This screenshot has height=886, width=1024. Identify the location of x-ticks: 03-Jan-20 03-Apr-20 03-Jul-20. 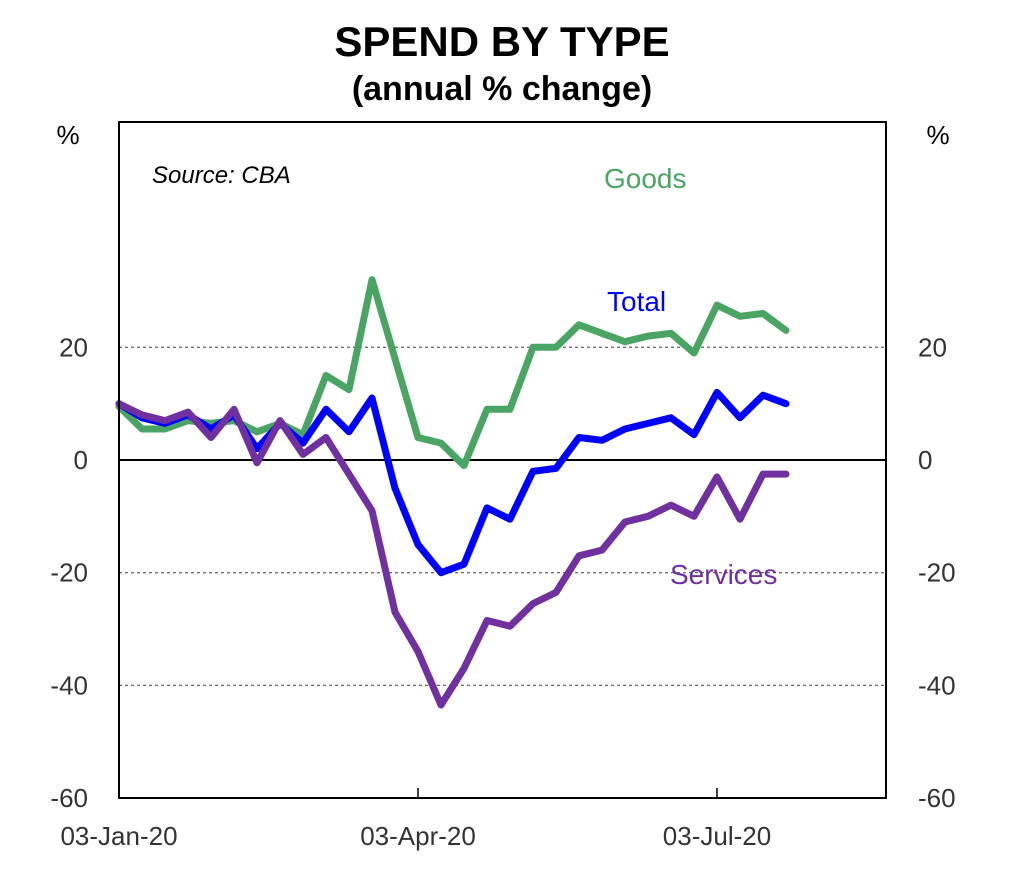
(415, 819).